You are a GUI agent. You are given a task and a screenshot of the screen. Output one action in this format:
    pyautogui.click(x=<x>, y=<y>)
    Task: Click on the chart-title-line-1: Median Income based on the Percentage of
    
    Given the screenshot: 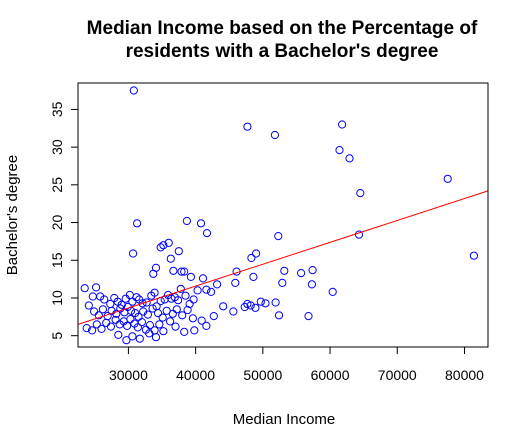 What is the action you would take?
    pyautogui.click(x=282, y=28)
    